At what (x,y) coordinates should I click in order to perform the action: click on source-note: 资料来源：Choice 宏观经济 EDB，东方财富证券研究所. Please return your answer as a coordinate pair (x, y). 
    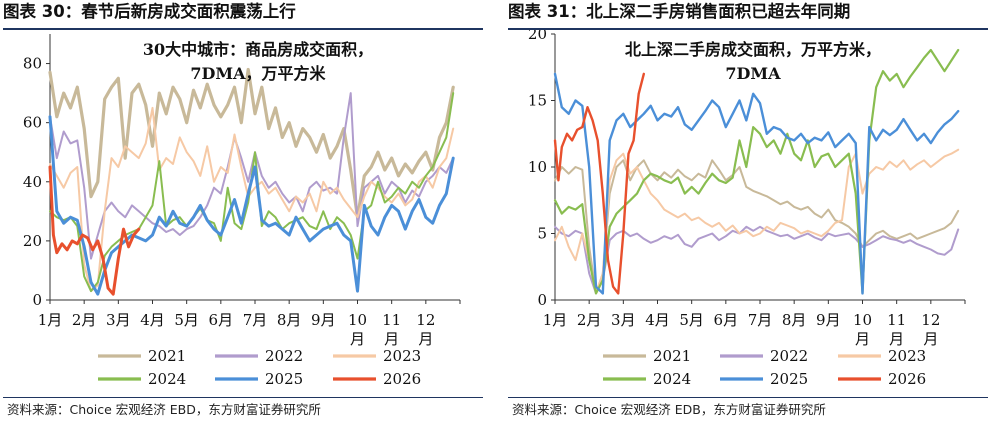
    Looking at the image, I should click on (669, 409).